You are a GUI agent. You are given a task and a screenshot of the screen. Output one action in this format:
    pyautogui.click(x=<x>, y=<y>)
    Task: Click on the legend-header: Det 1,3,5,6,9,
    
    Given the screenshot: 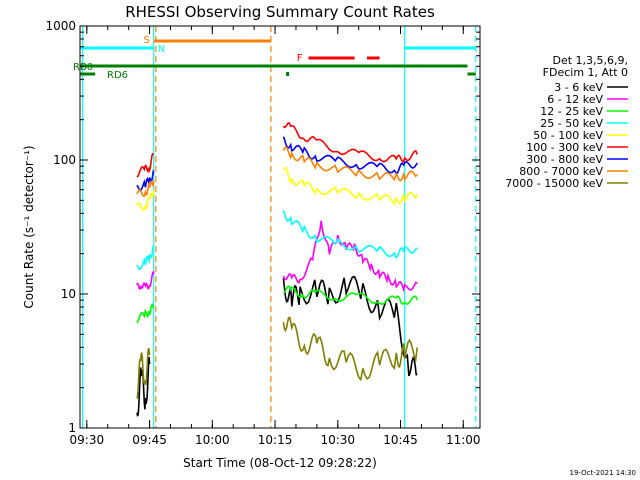 What is the action you would take?
    pyautogui.click(x=590, y=60)
    